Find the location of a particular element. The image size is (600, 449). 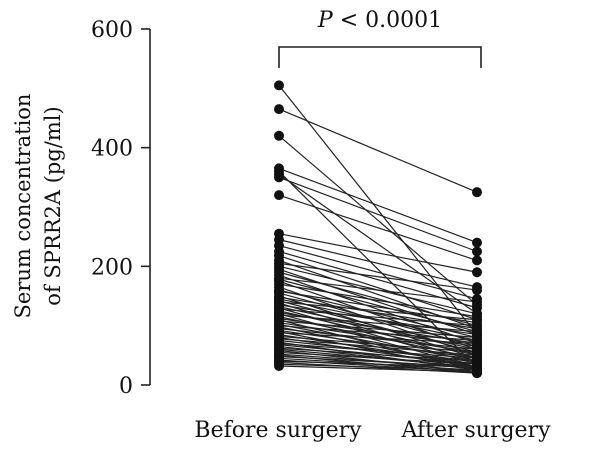

significance-label: P < 0.0001 is located at coordinates (379, 20).